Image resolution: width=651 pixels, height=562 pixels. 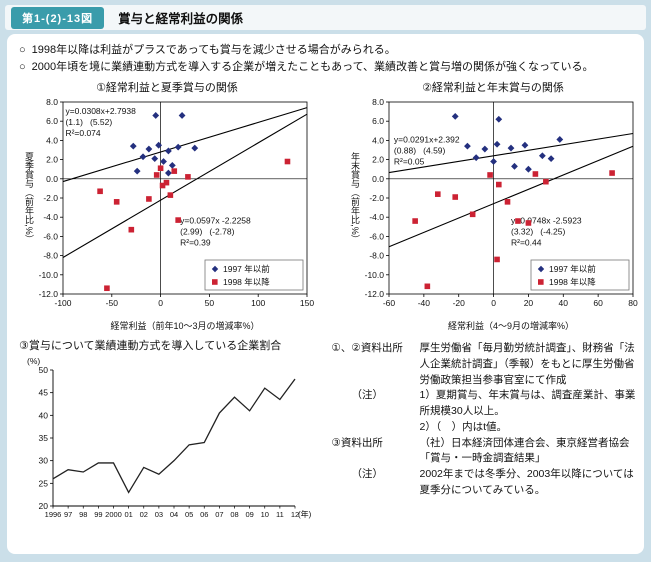 I want to click on x-tick-label: 97, so click(x=68, y=514).